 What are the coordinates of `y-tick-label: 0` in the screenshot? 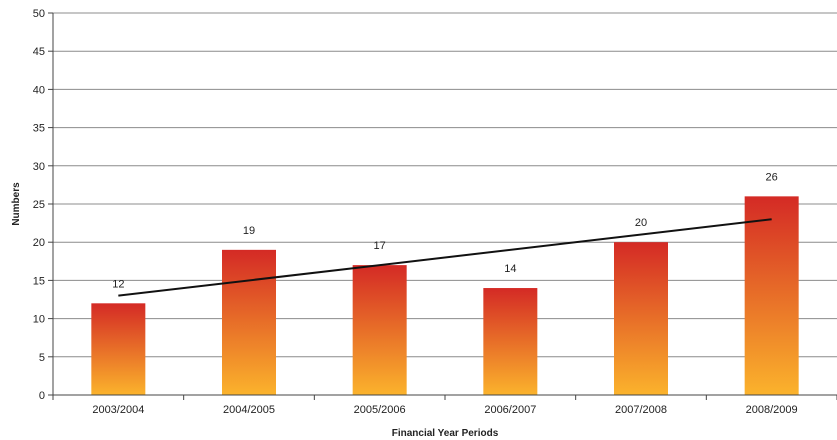 It's located at (42, 396).